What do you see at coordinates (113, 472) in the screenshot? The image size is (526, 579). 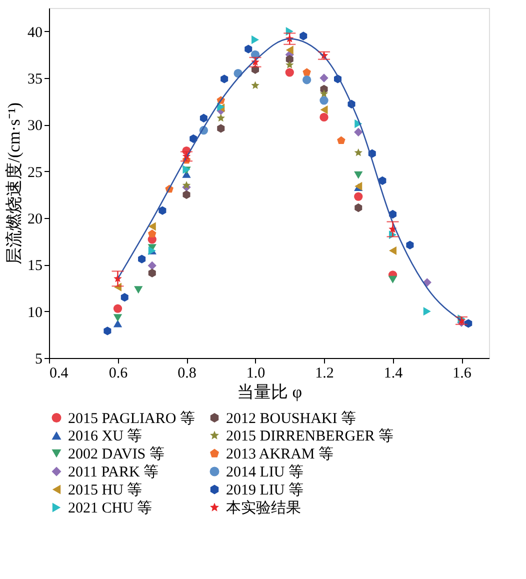 I see `legend-label: 2011 PARK 等` at bounding box center [113, 472].